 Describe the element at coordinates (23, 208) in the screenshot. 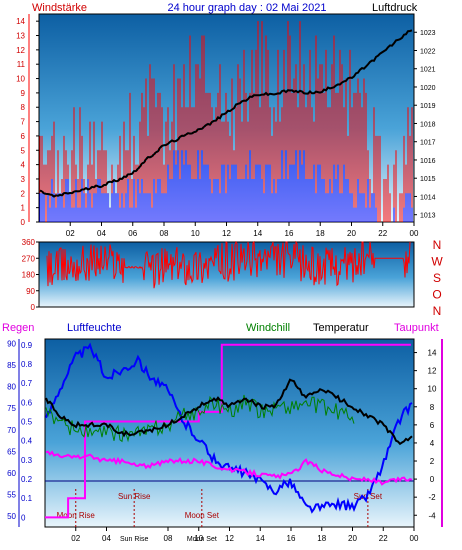

I see `wind-tick-label: 1` at that location.